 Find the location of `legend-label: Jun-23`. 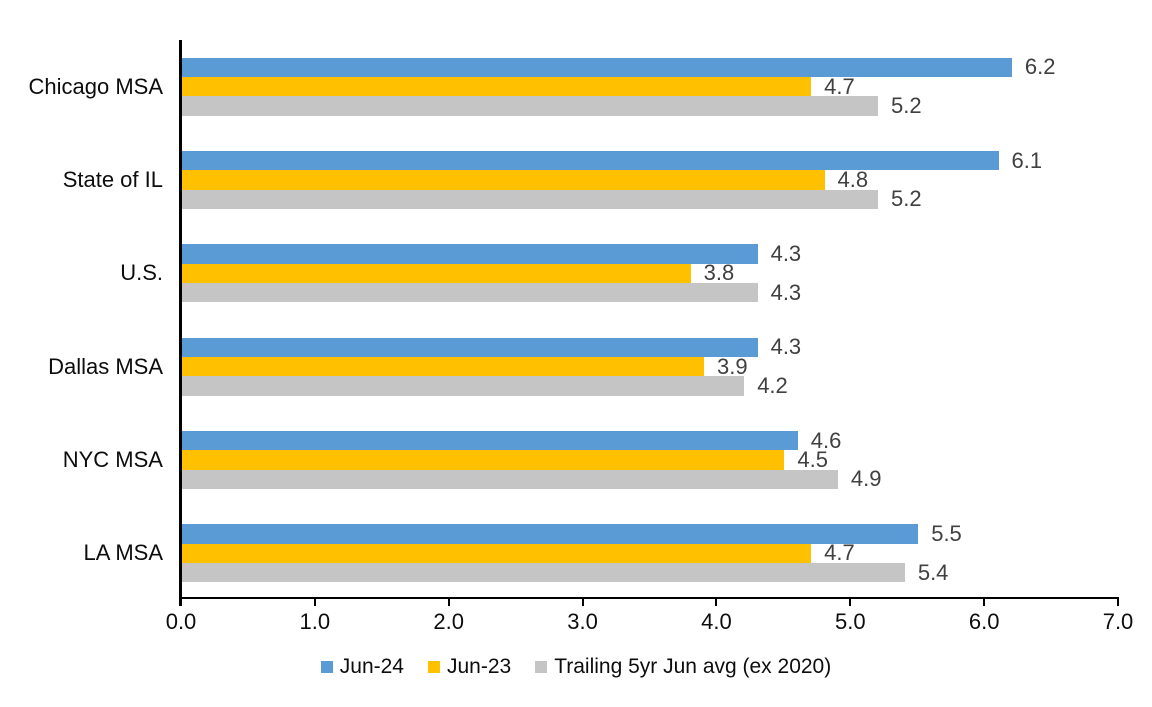

legend-label: Jun-23 is located at coordinates (479, 666).